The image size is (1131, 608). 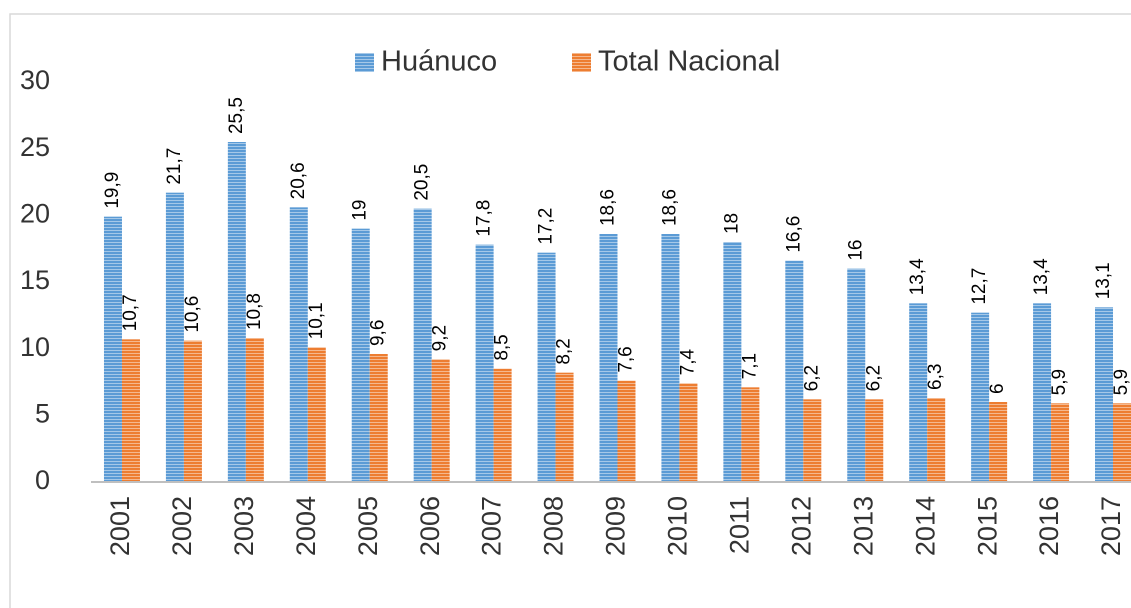 What do you see at coordinates (316, 320) in the screenshot?
I see `value-label: 10,1` at bounding box center [316, 320].